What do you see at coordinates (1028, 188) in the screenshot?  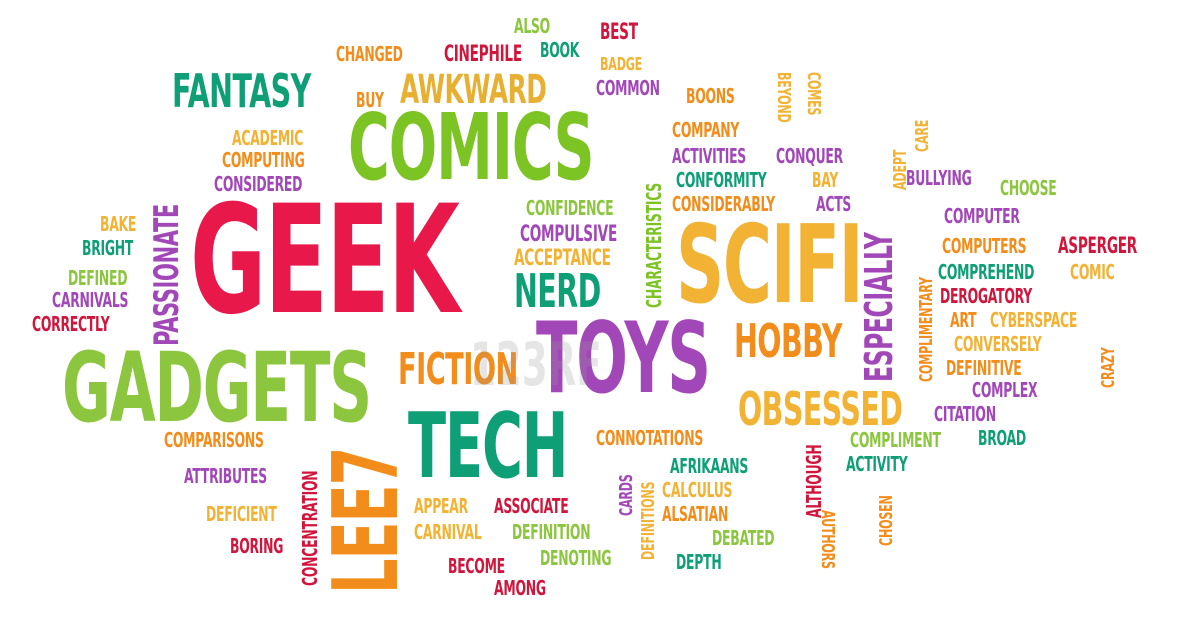 I see `word-choose: CHOOSE` at bounding box center [1028, 188].